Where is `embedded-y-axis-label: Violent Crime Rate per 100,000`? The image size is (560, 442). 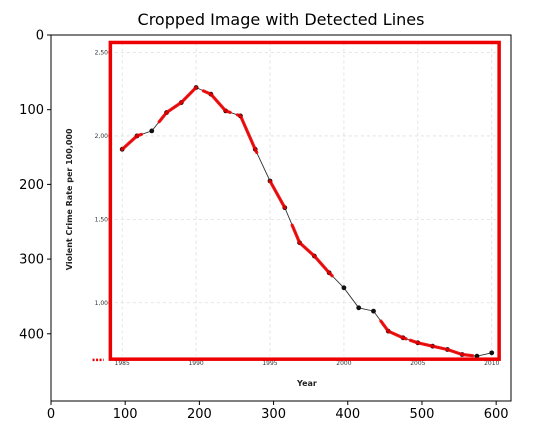
embedded-y-axis-label: Violent Crime Rate per 100,000 is located at coordinates (69, 199).